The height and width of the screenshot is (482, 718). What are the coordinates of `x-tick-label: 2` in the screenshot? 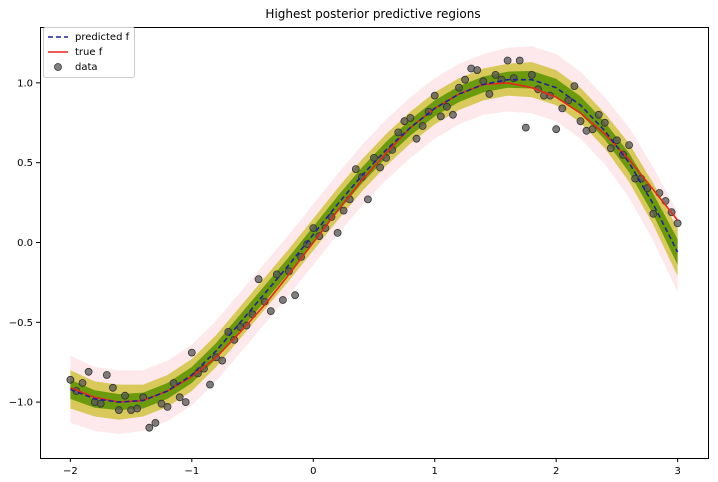 It's located at (556, 471).